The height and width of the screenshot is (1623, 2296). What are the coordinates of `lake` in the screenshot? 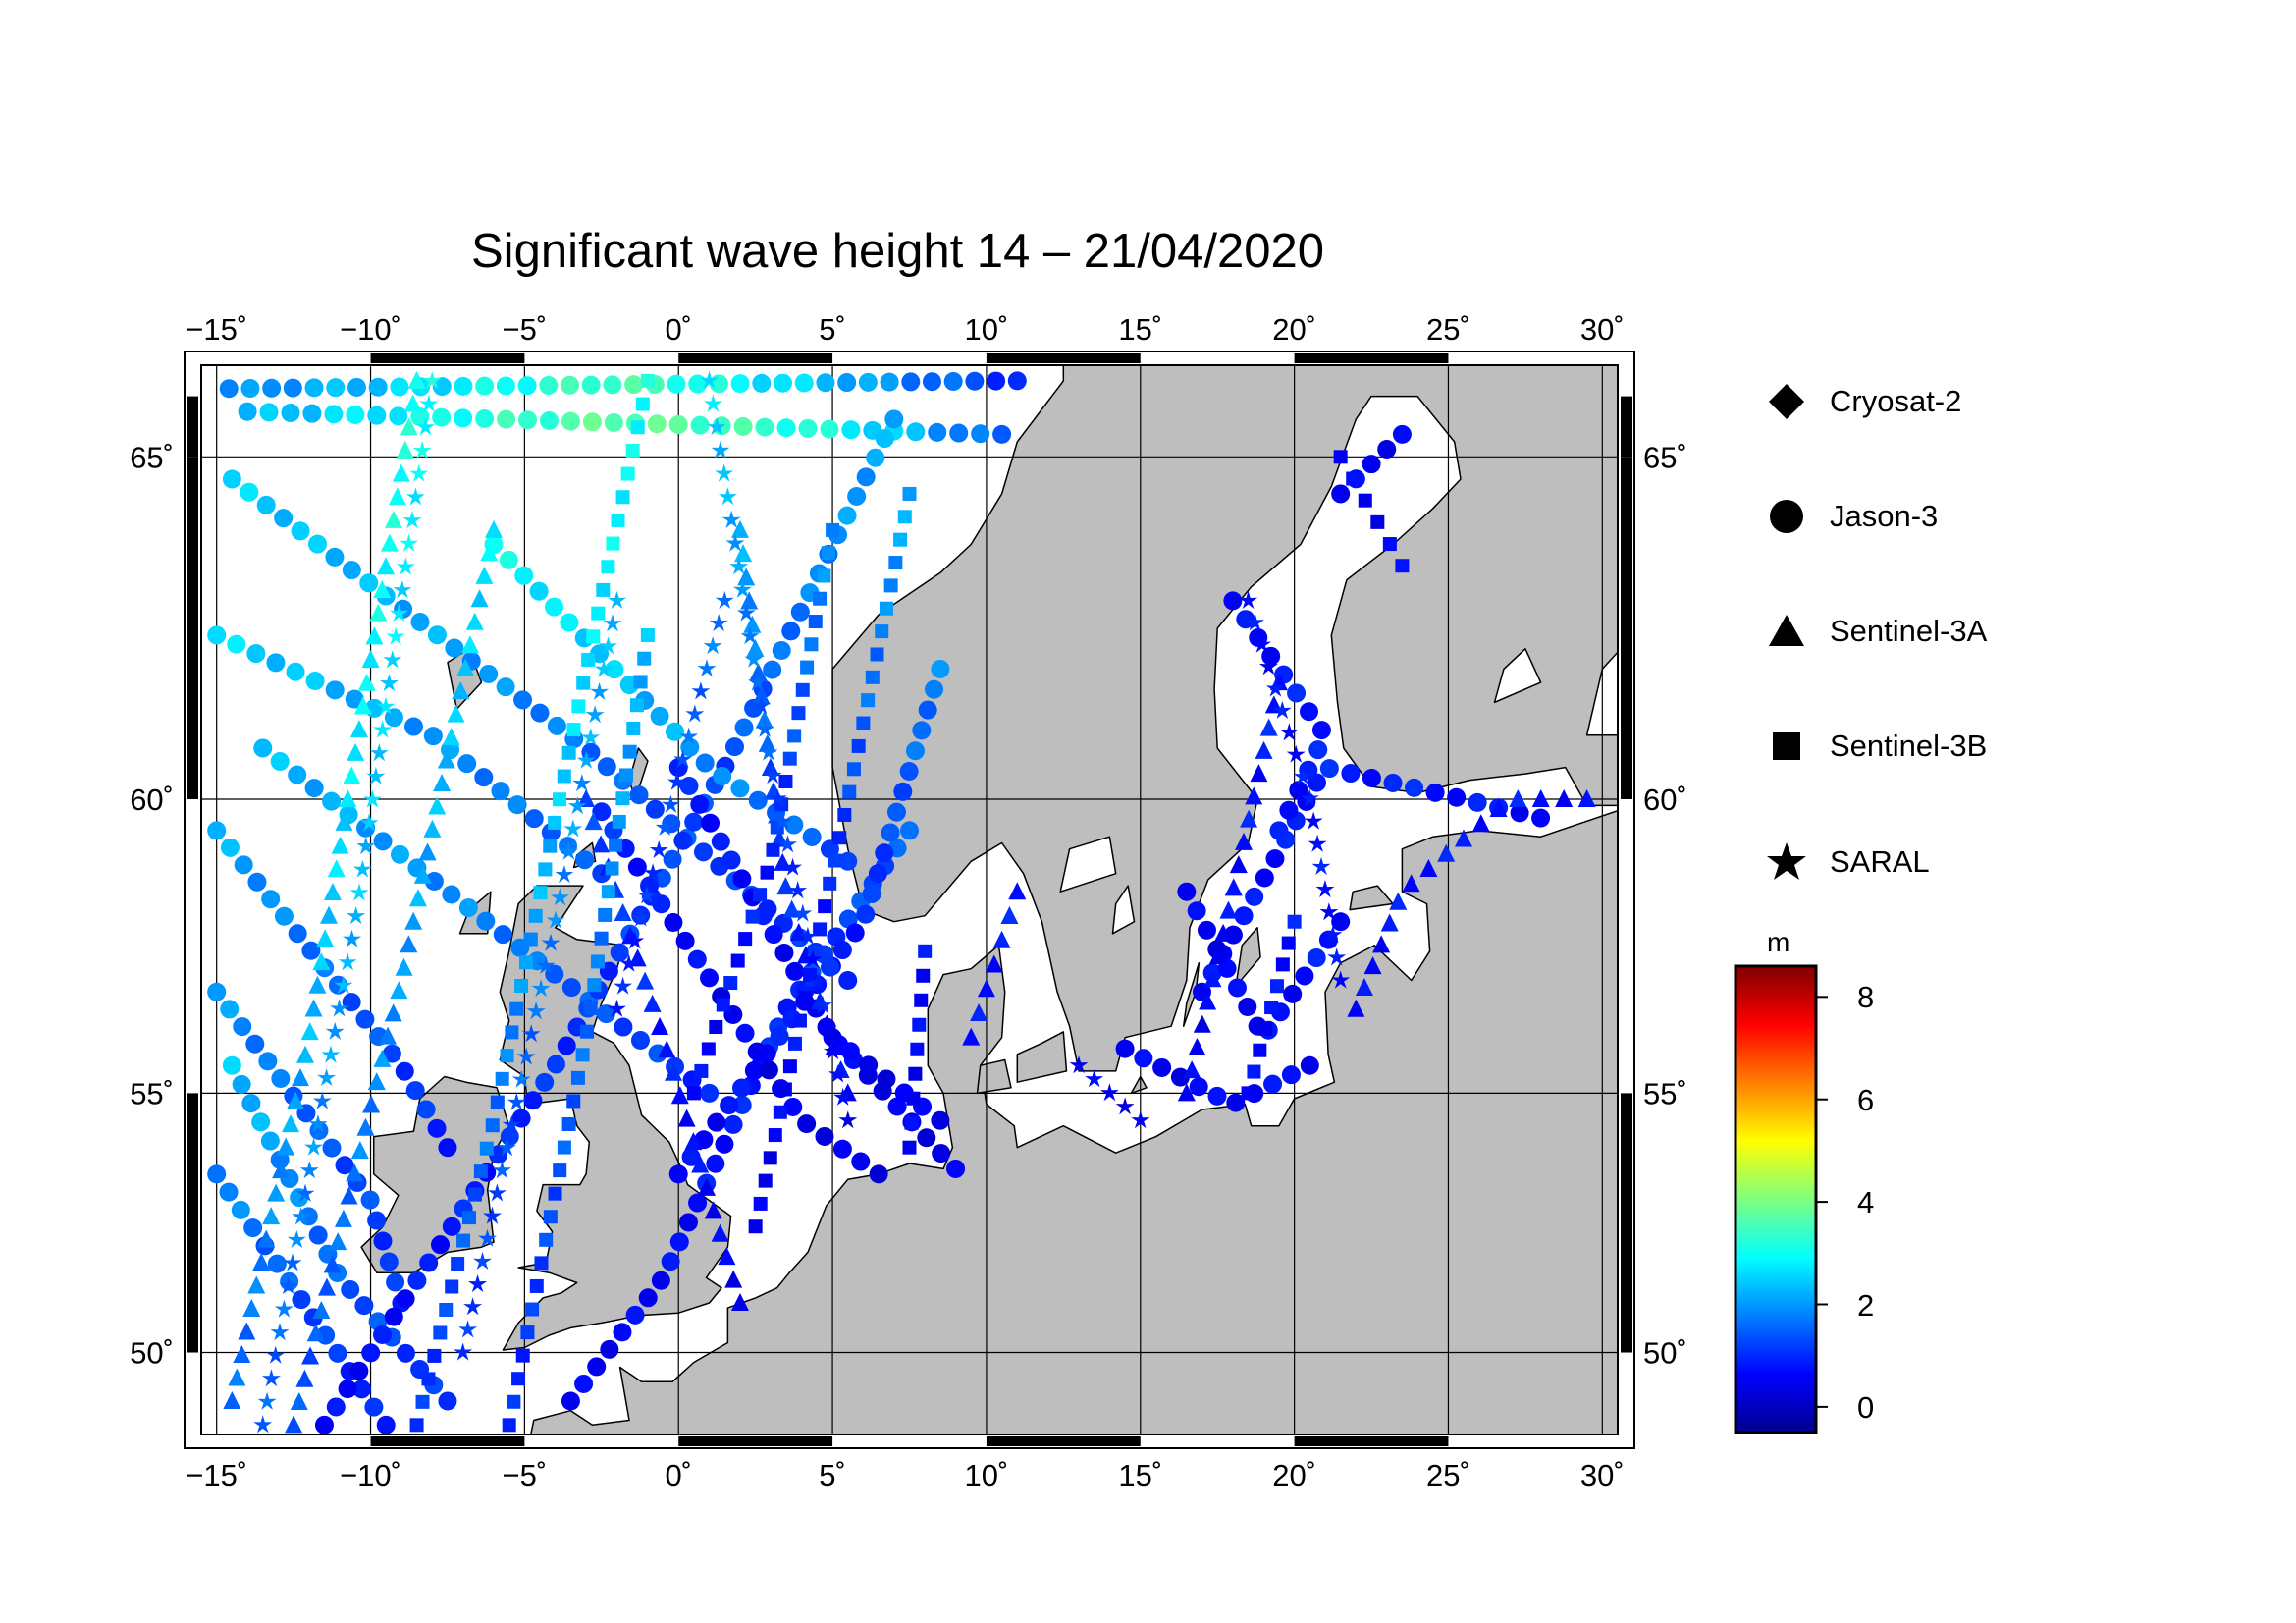 It's located at (1088, 864).